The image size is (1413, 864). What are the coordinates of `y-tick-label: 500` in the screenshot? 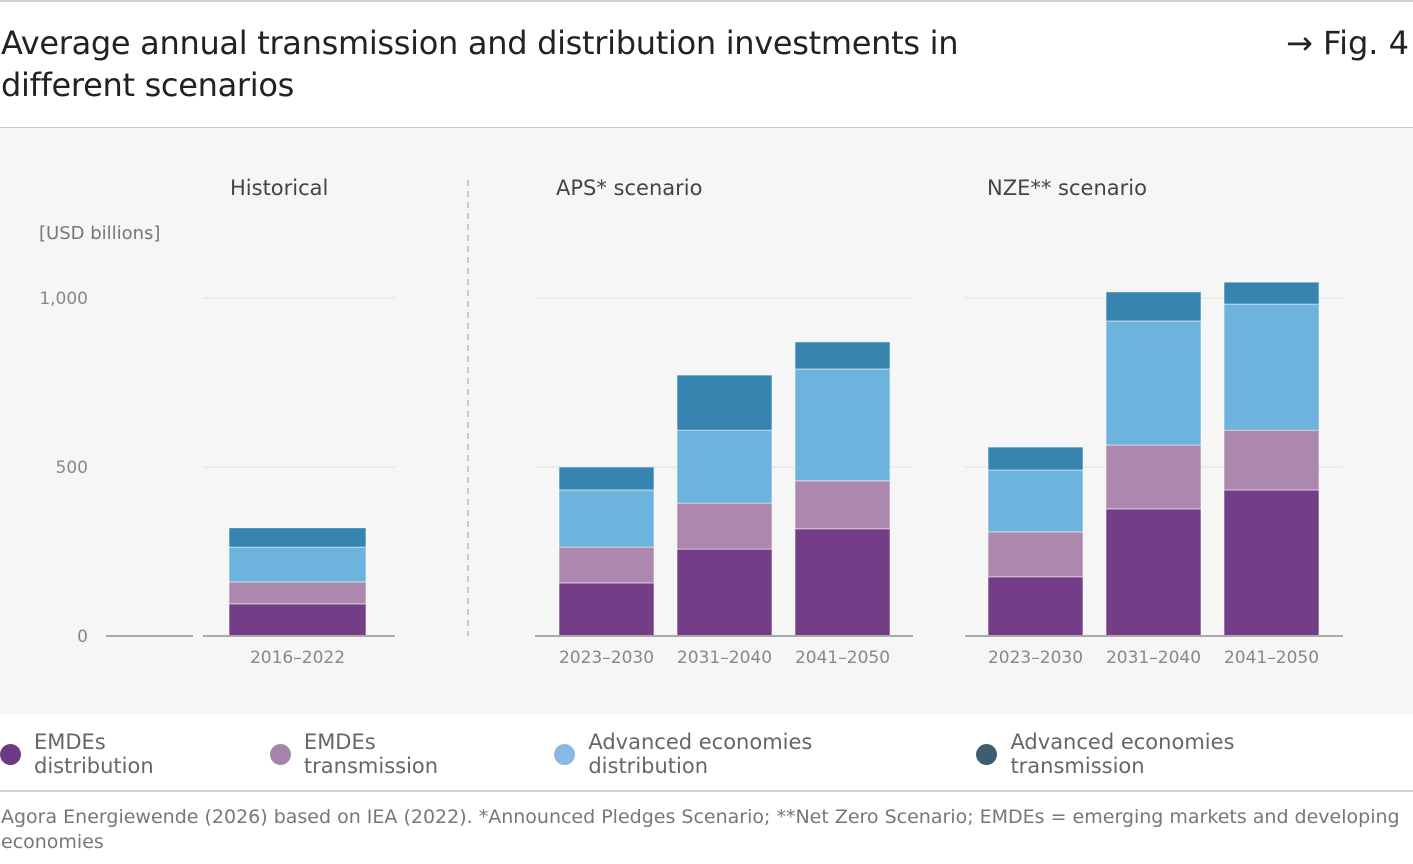 It's located at (72, 468).